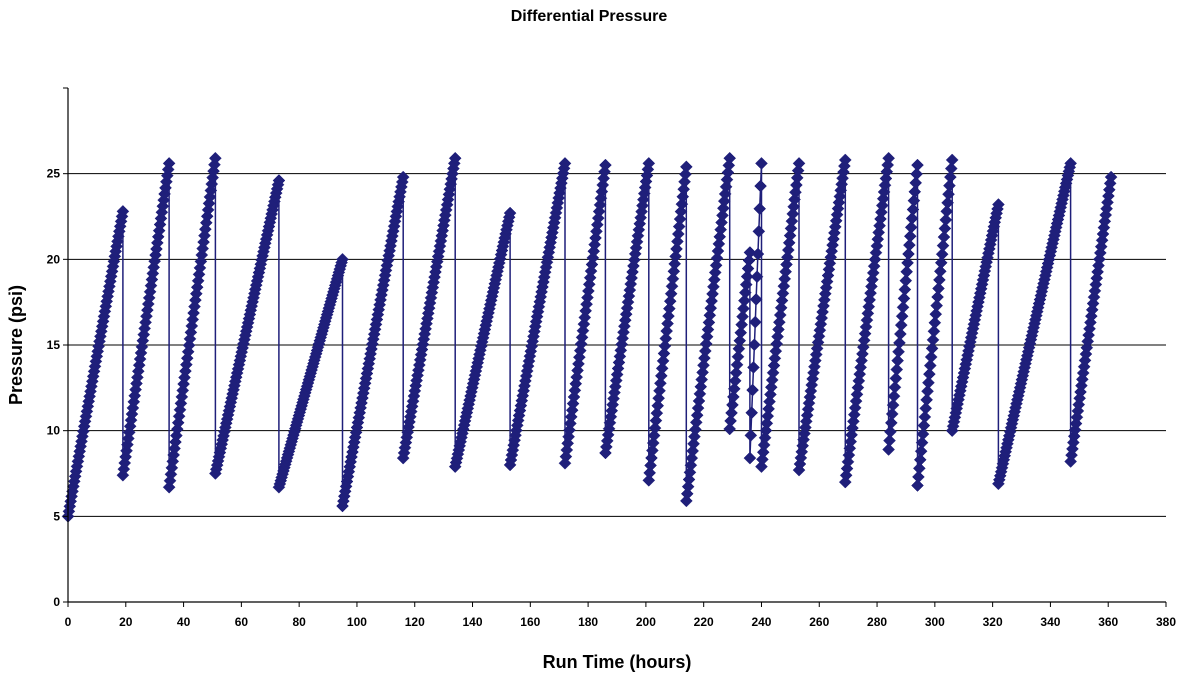 Image resolution: width=1178 pixels, height=674 pixels. What do you see at coordinates (126, 622) in the screenshot?
I see `x-tick-label: 20` at bounding box center [126, 622].